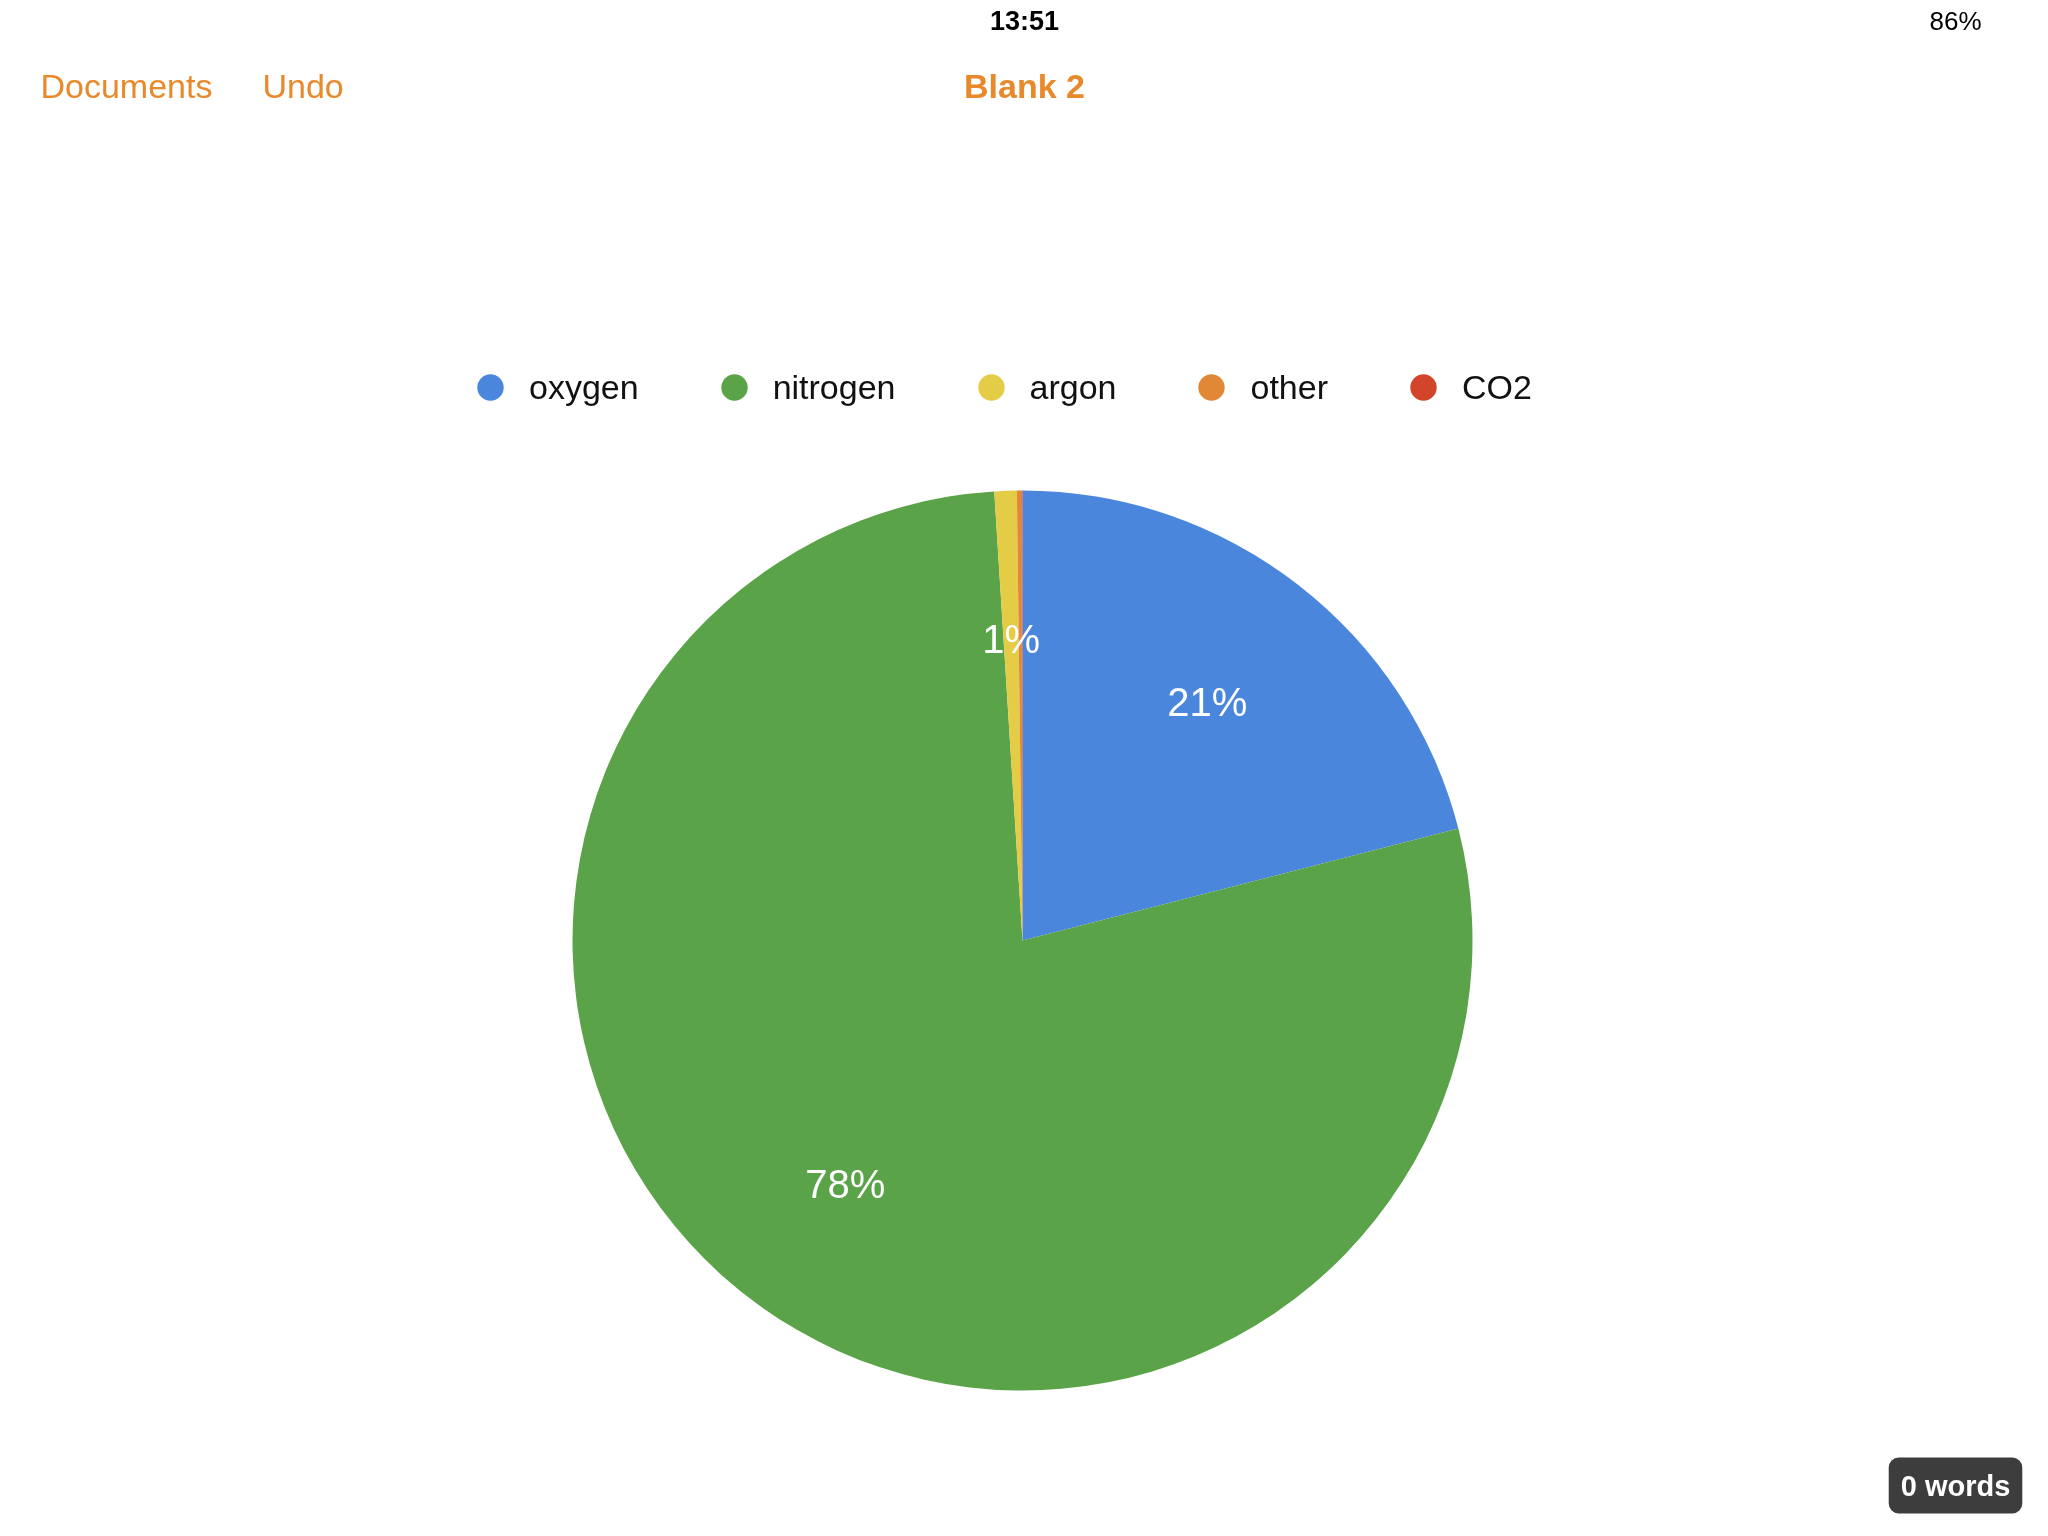 Image resolution: width=2048 pixels, height=1536 pixels. Describe the element at coordinates (1207, 702) in the screenshot. I see `data-label: 21%` at that location.